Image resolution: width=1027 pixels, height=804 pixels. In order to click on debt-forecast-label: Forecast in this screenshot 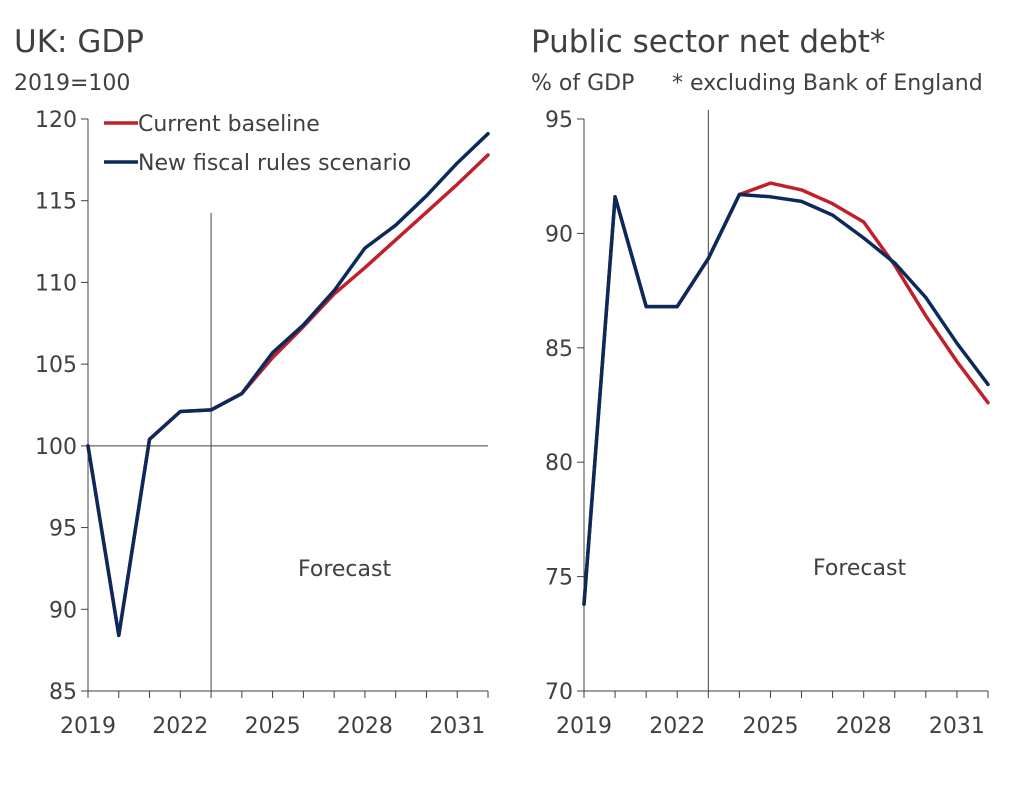, I will do `click(859, 568)`.